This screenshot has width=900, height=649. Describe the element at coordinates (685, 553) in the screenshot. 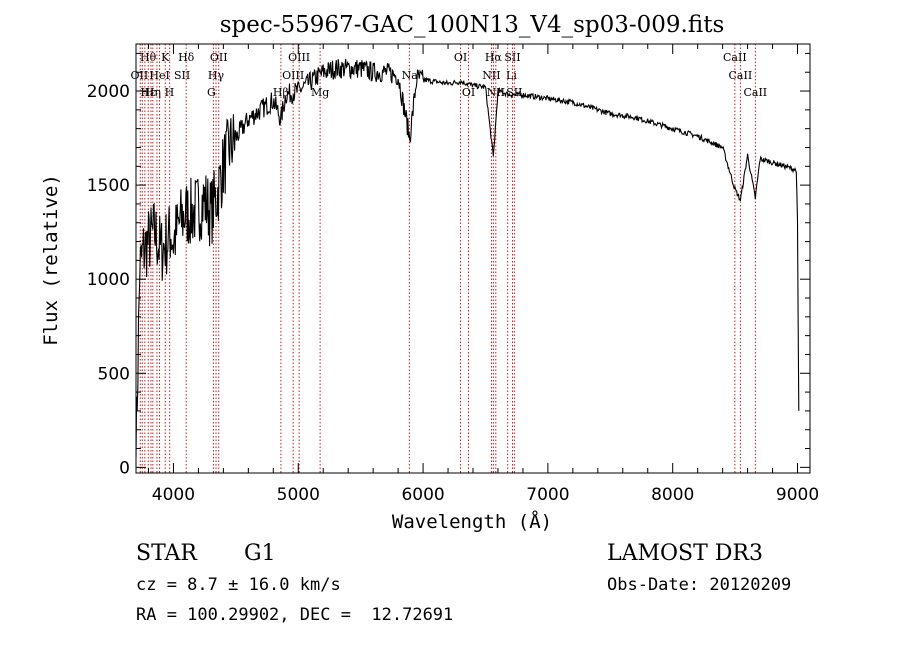

I see `survey-name: LAMOST DR3` at that location.